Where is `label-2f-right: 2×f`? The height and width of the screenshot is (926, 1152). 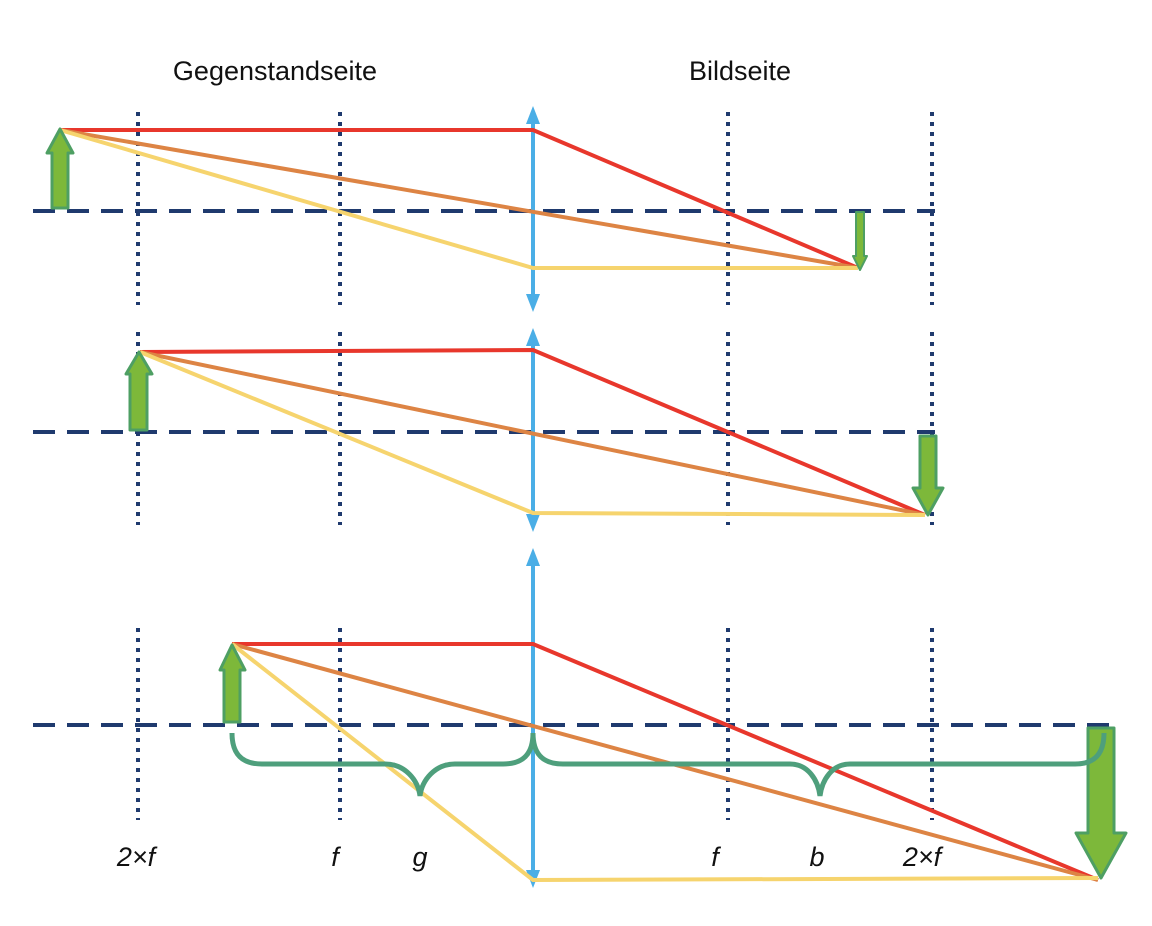 label-2f-right: 2×f is located at coordinates (923, 857).